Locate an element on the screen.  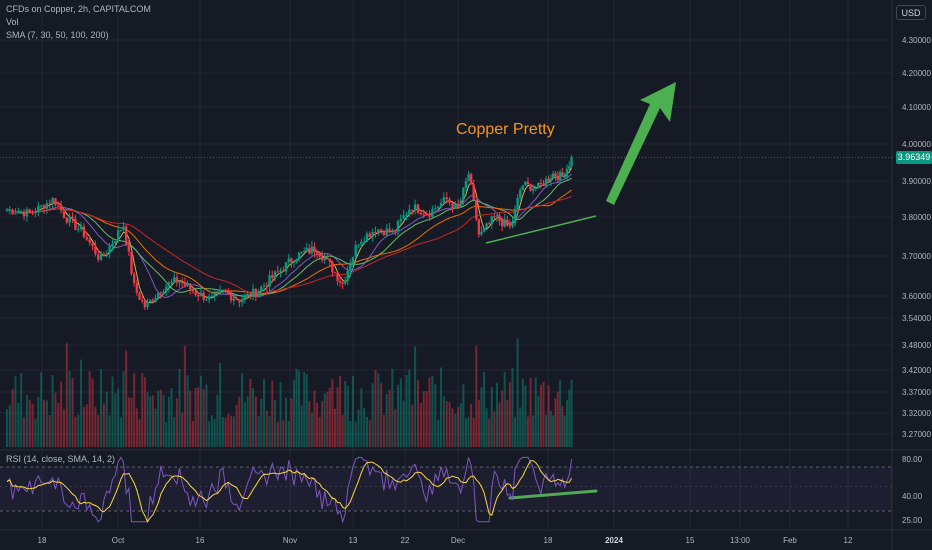
sma-100-line is located at coordinates (289, 242).